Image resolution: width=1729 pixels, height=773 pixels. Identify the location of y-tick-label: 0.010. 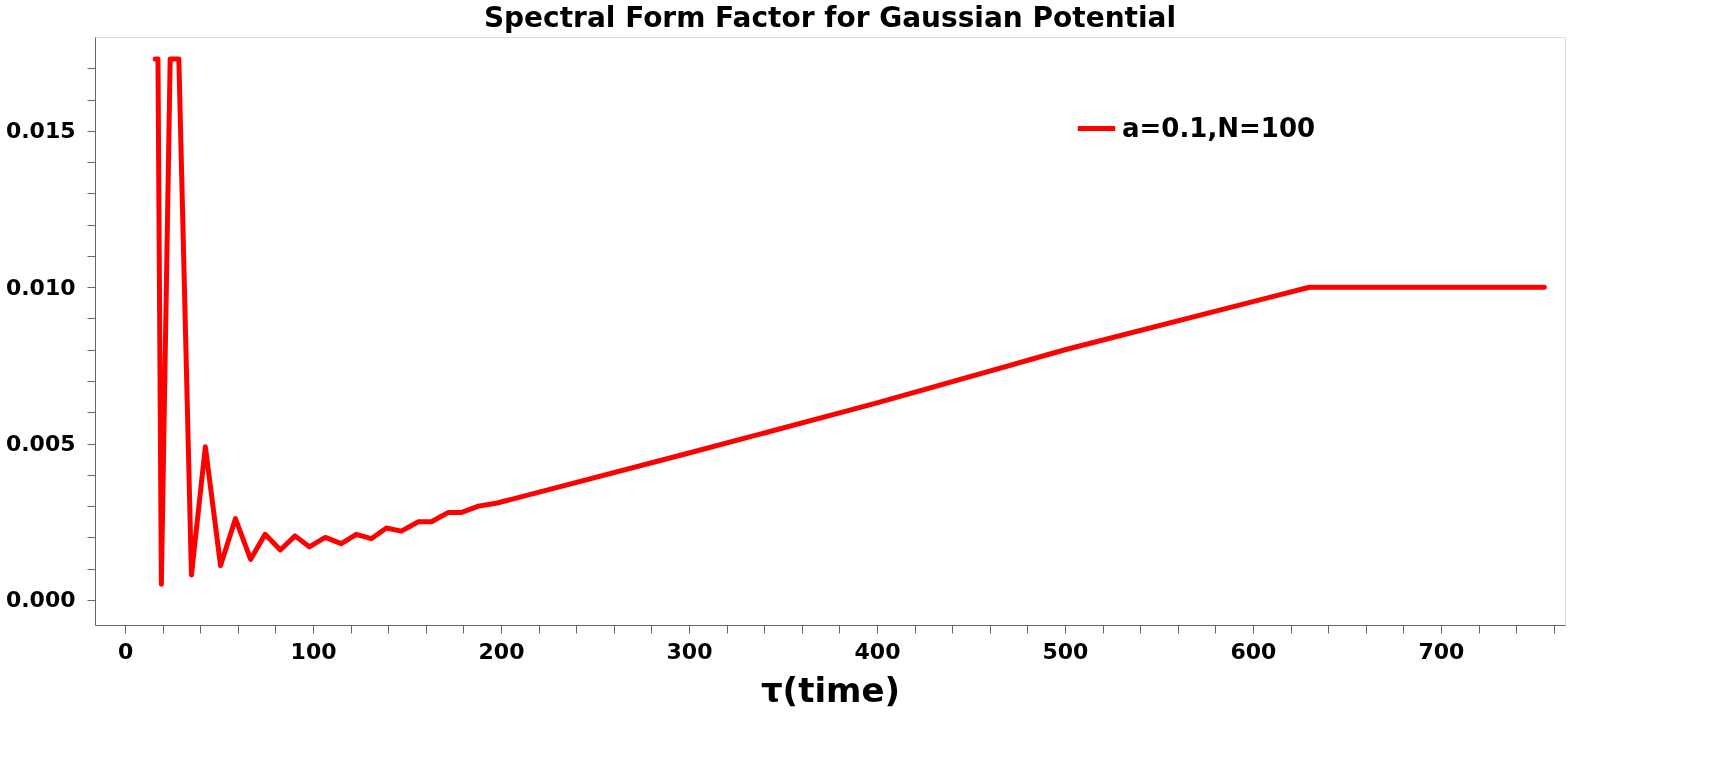
(40, 287).